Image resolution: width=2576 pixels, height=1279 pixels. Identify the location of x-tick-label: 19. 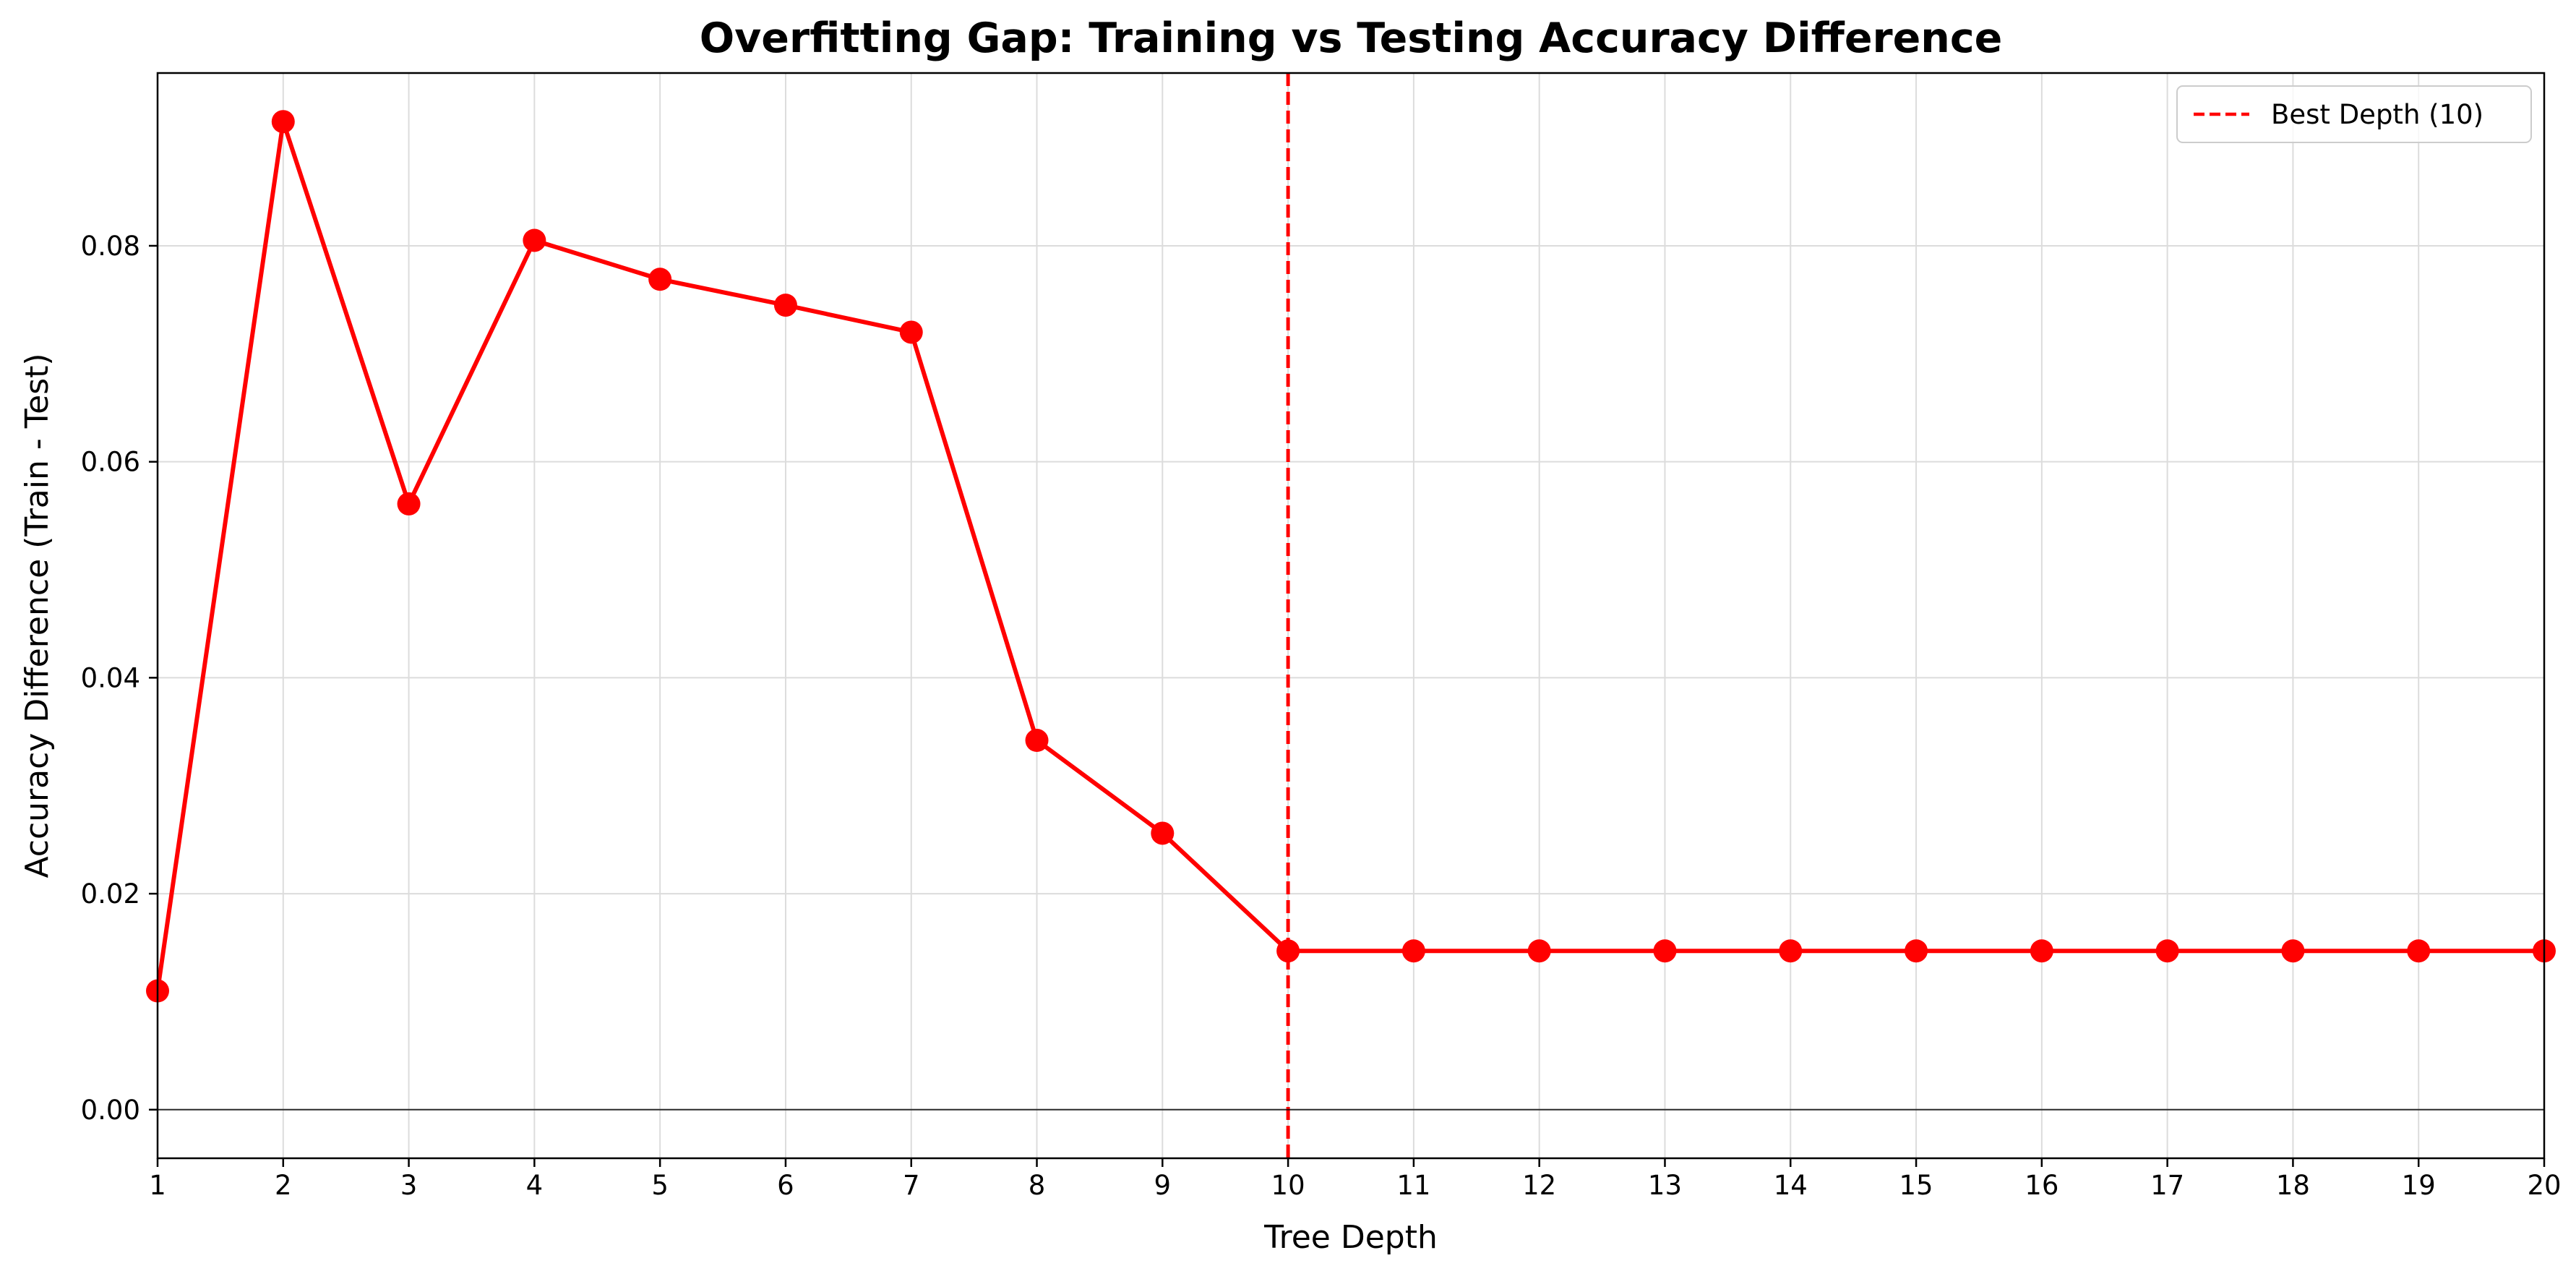
(2419, 1185).